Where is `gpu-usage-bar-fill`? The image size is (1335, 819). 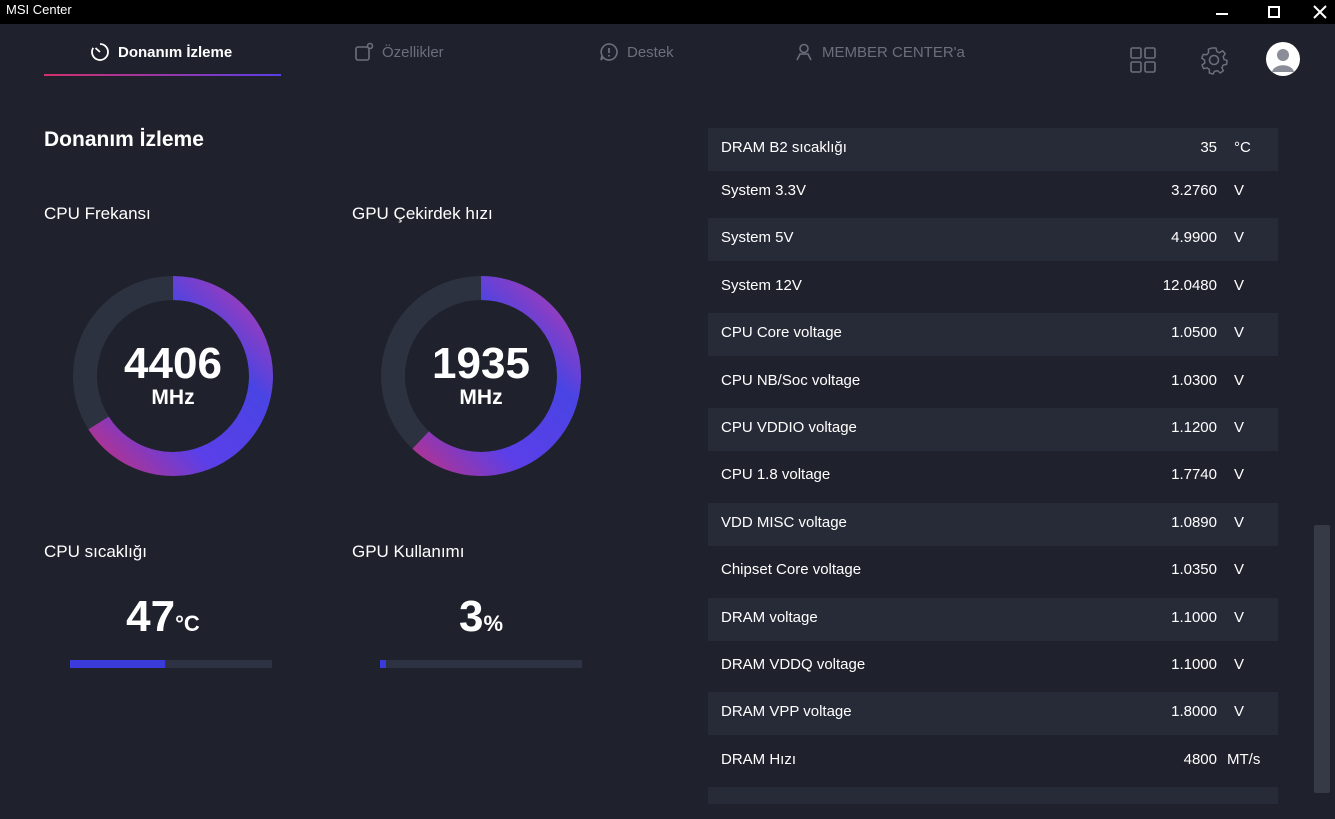 gpu-usage-bar-fill is located at coordinates (383, 664).